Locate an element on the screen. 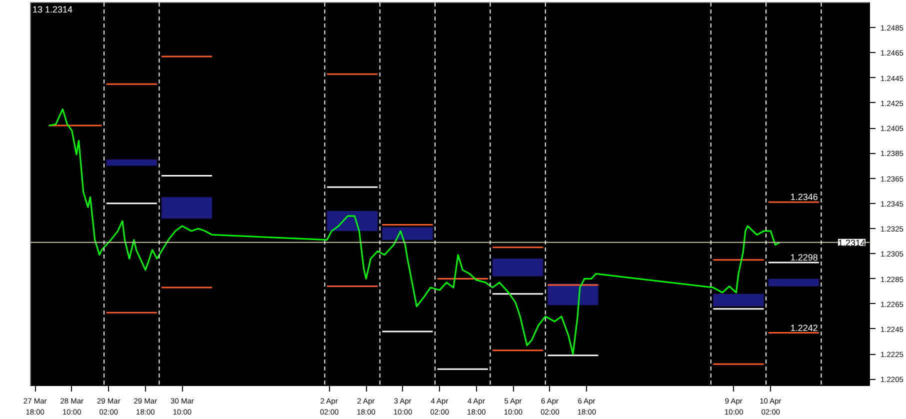 The width and height of the screenshot is (906, 419). annotation: 13 1.2314 is located at coordinates (52, 9).